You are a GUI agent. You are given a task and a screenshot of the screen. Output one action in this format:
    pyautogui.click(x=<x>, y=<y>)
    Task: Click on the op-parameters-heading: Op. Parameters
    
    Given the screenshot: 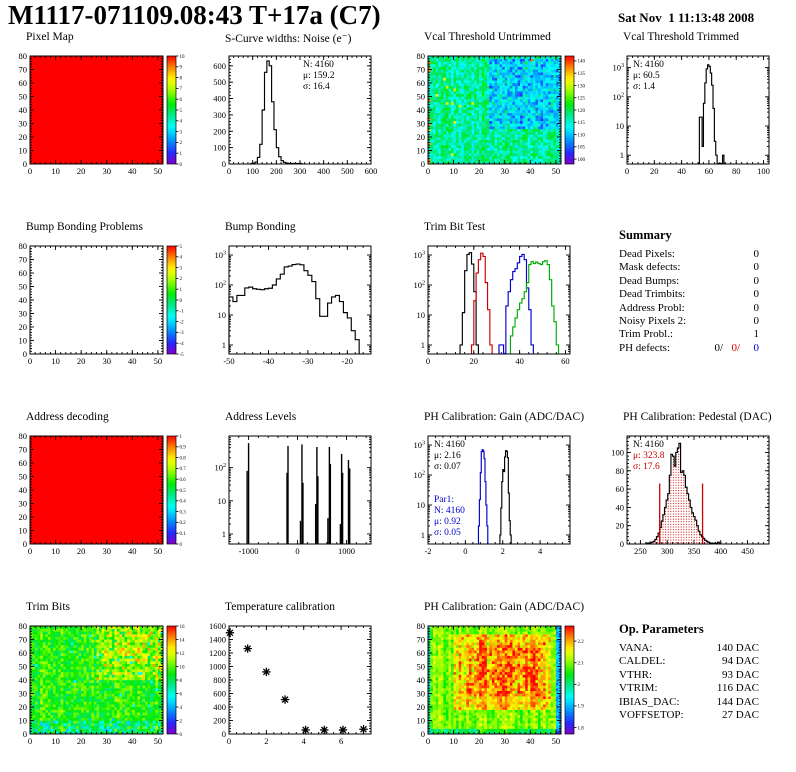 What is the action you would take?
    pyautogui.click(x=661, y=629)
    